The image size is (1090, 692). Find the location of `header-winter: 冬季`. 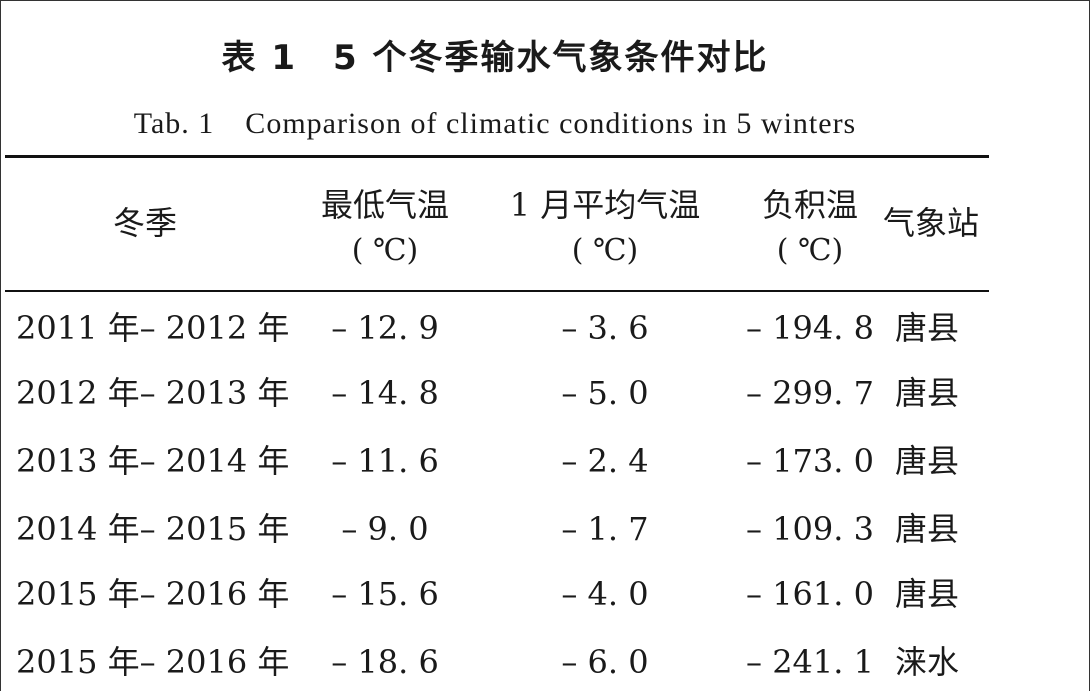

header-winter: 冬季 is located at coordinates (144, 223).